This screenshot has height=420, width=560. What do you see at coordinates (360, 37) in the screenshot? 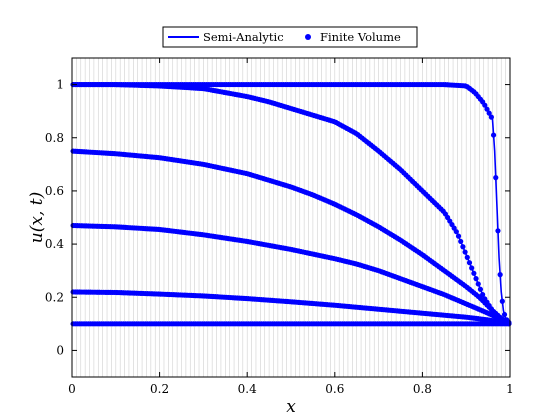
I see `legend-label-finite-volume: Finite Volume` at bounding box center [360, 37].